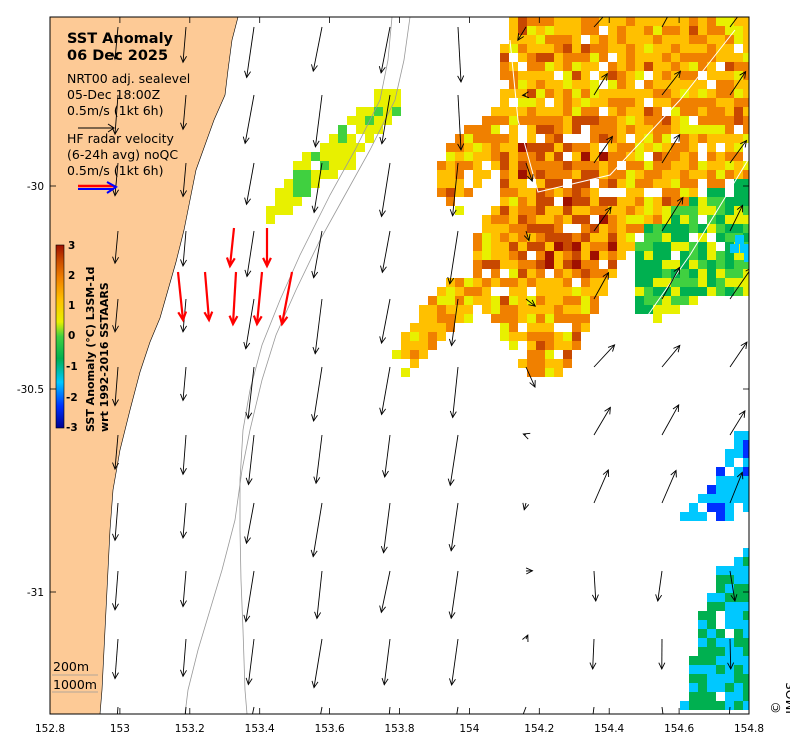 Image resolution: width=790 pixels, height=750 pixels. What do you see at coordinates (72, 276) in the screenshot?
I see `colorbar-tick: 2` at bounding box center [72, 276].